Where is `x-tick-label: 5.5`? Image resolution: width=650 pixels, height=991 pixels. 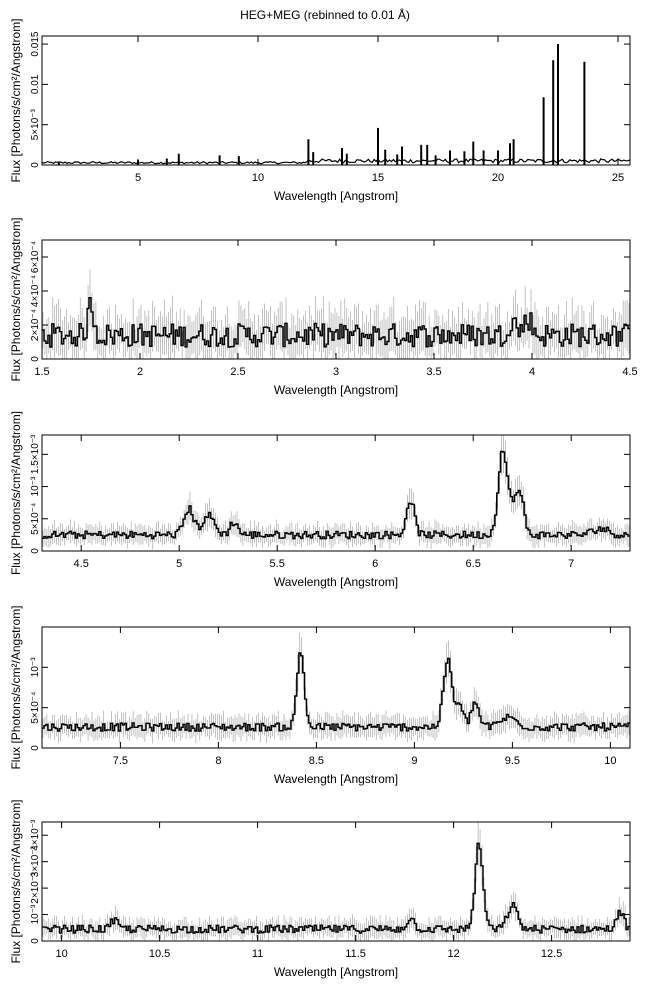 x-tick-label: 5.5 is located at coordinates (277, 564).